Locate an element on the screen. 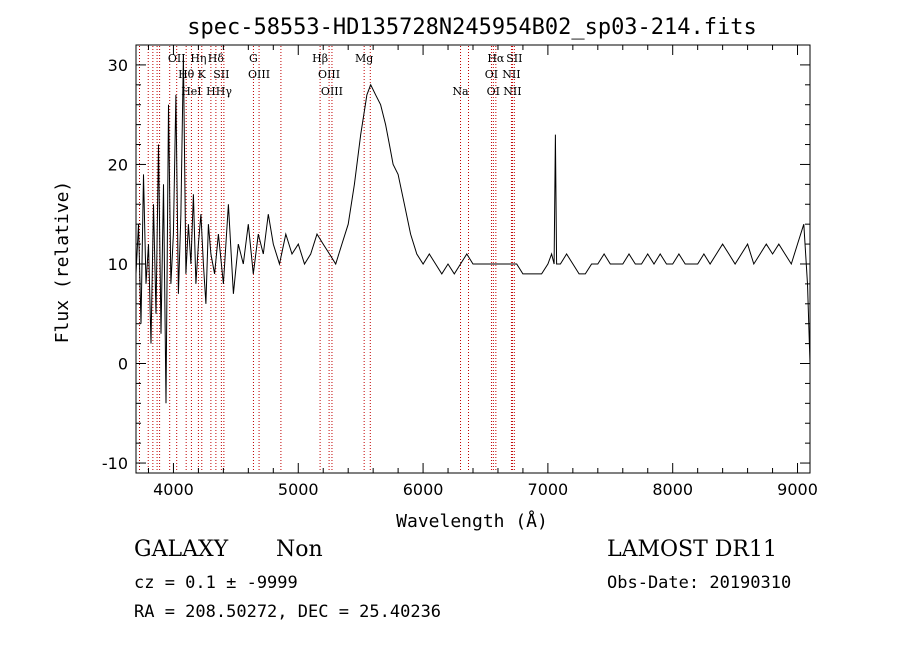 Image resolution: width=900 pixels, height=649 pixels. line-label: Na is located at coordinates (460, 91).